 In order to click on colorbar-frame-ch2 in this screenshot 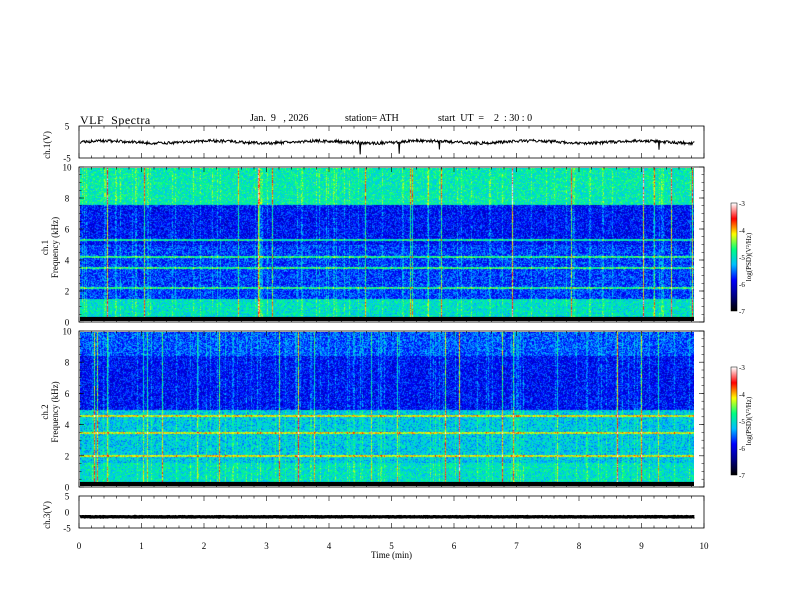, I will do `click(734, 421)`.